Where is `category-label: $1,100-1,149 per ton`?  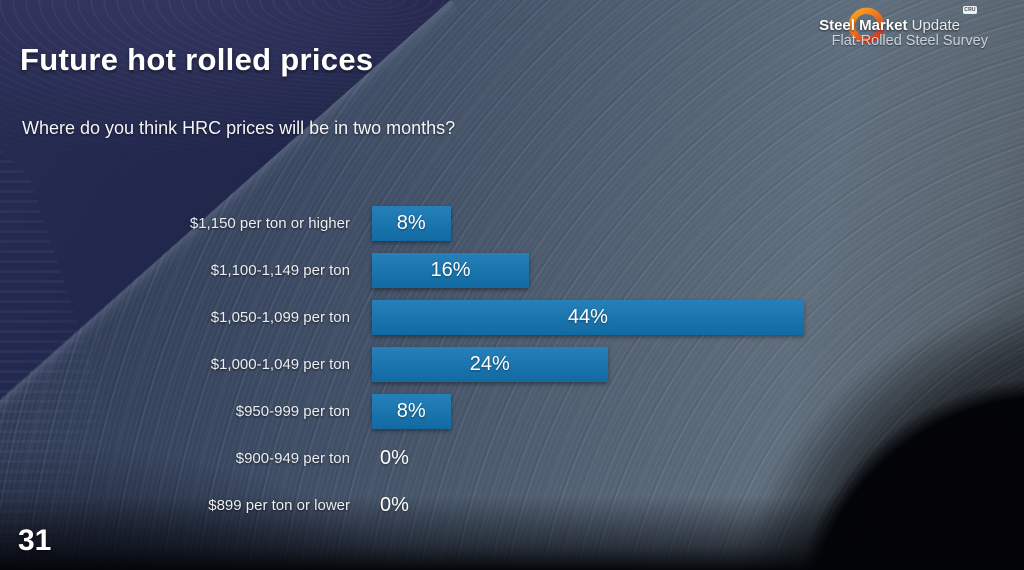 category-label: $1,100-1,149 per ton is located at coordinates (280, 270).